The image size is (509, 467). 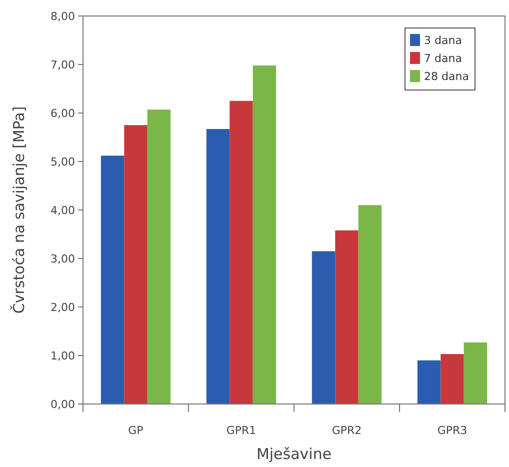 What do you see at coordinates (443, 40) in the screenshot?
I see `legend-label: 3 dana` at bounding box center [443, 40].